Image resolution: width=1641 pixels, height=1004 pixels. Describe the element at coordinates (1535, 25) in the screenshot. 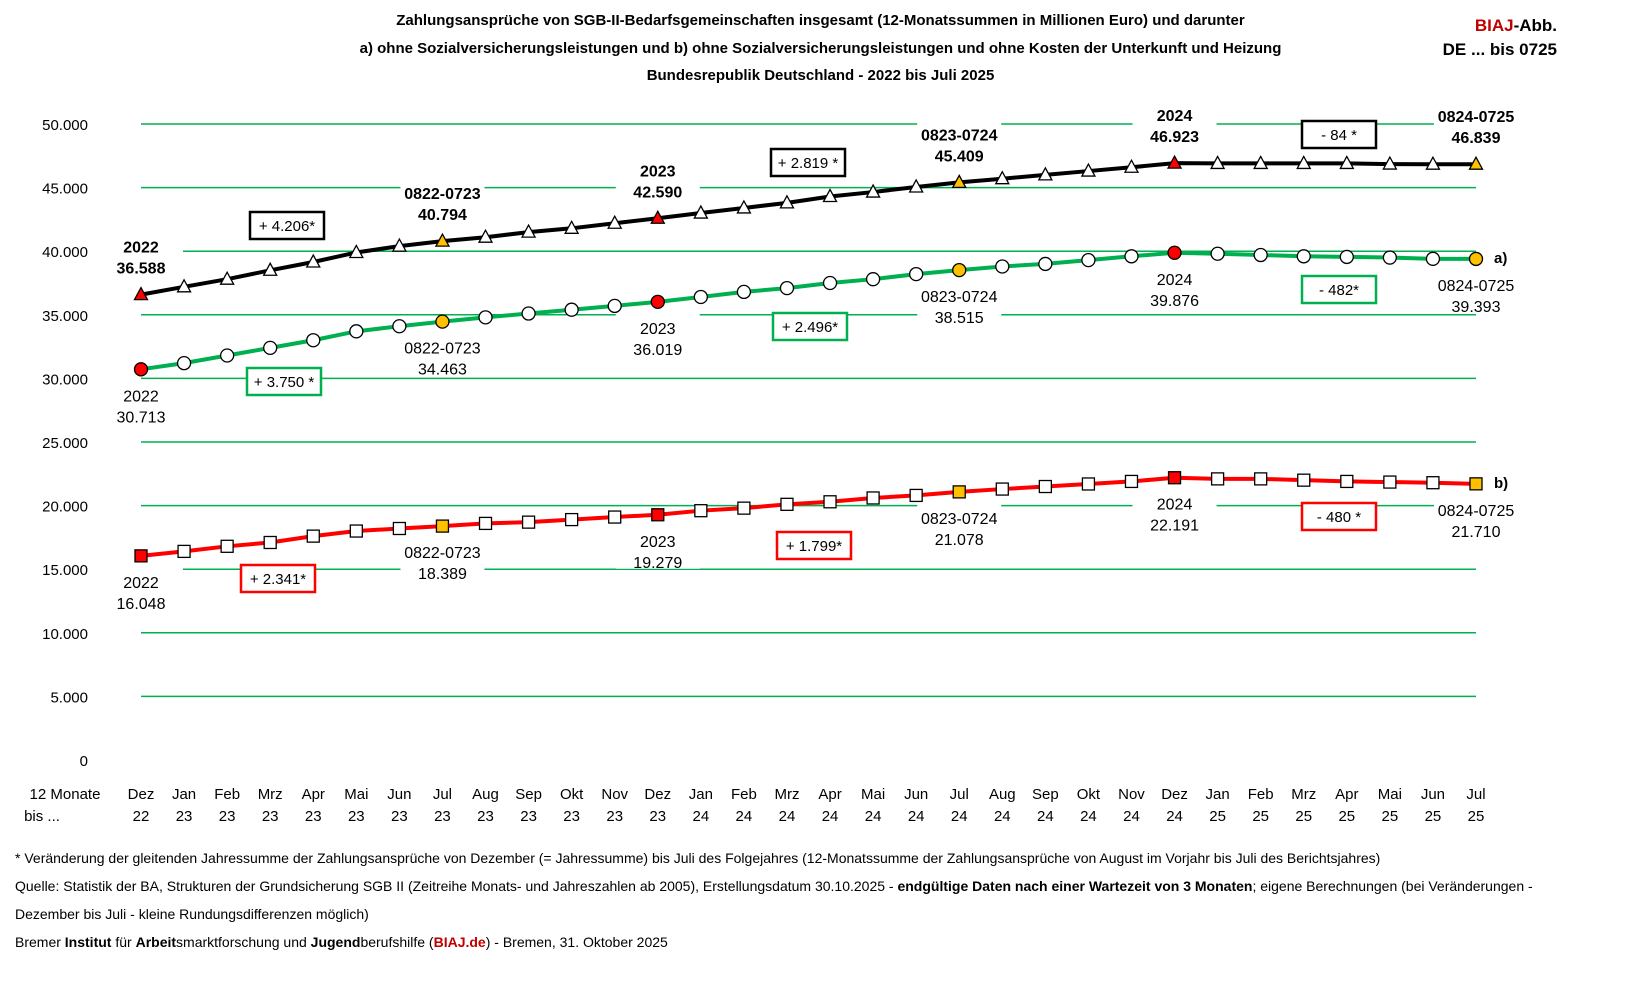

I see `abb-label: -Abb.` at that location.